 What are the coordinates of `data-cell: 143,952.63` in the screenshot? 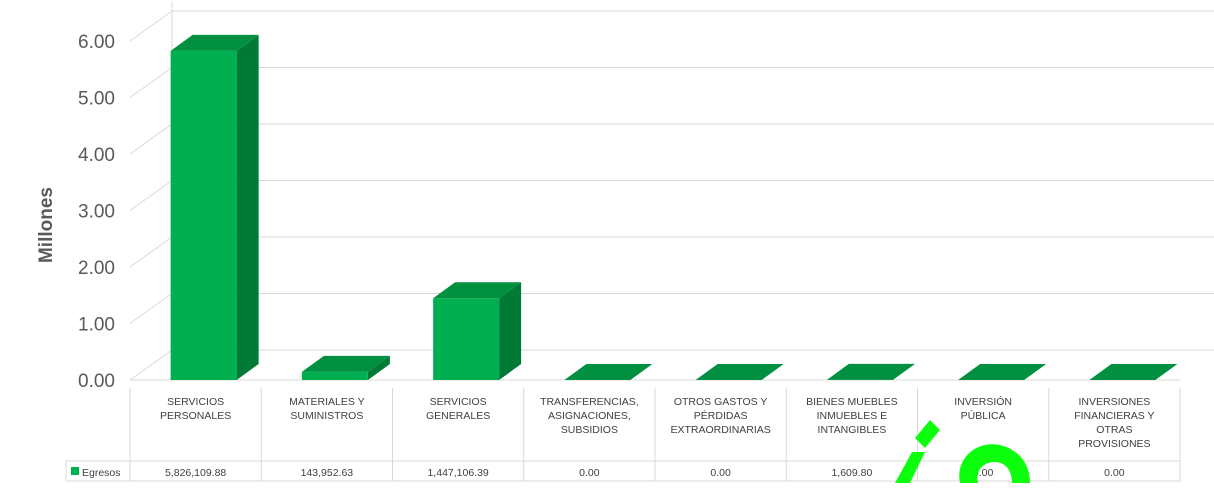 It's located at (327, 473).